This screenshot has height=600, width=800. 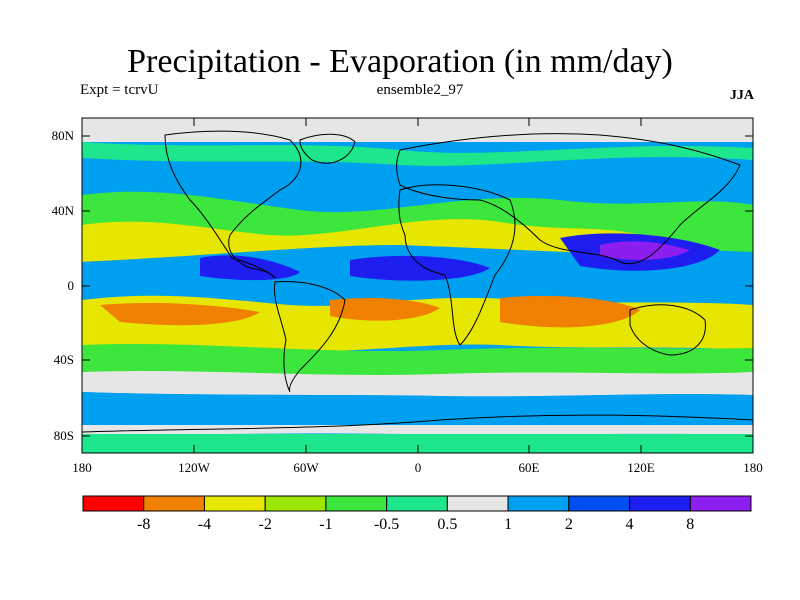 What do you see at coordinates (629, 524) in the screenshot?
I see `colorbar-label-8: 4` at bounding box center [629, 524].